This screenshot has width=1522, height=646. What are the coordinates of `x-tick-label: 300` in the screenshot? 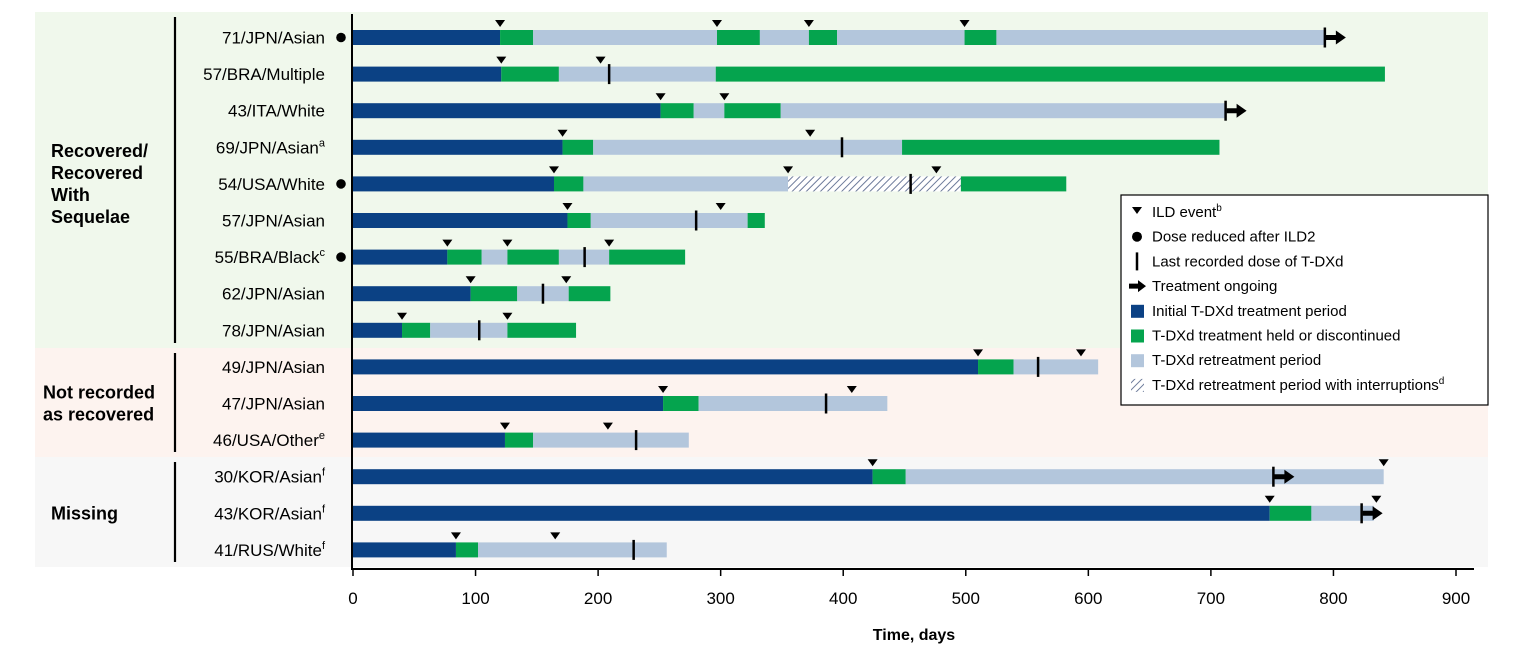 It's located at (720, 598).